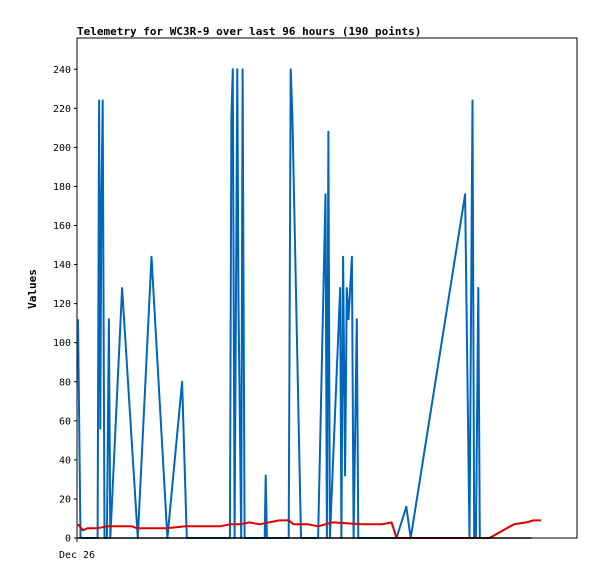 The width and height of the screenshot is (597, 579). I want to click on y-tick-label: 140, so click(62, 265).